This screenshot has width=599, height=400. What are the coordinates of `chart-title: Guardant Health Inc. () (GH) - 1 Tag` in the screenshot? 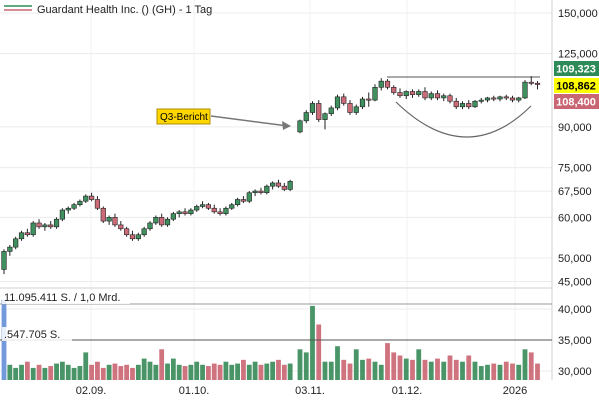 It's located at (124, 10).